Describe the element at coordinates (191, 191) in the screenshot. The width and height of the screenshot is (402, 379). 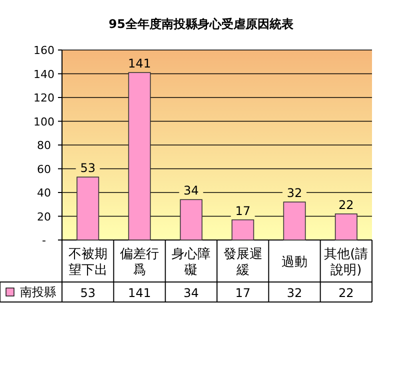
I see `annotation: 34` at that location.